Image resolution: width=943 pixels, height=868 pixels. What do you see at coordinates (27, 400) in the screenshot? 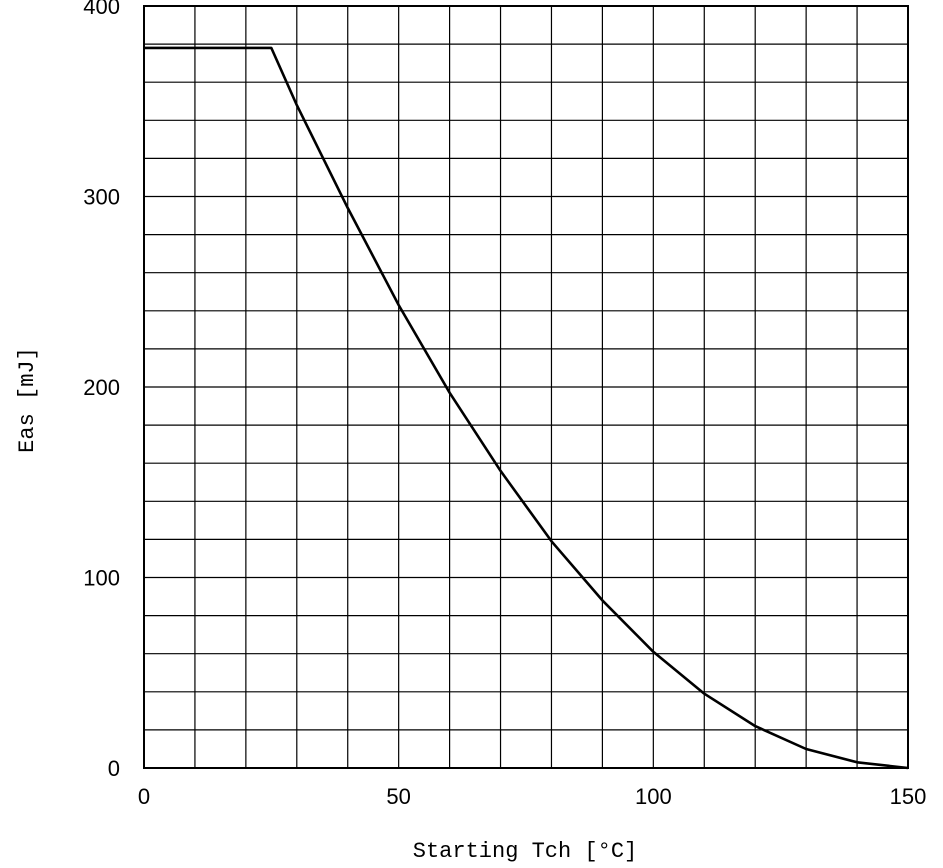
I see `y-axis-title: Eas [mJ]` at bounding box center [27, 400].